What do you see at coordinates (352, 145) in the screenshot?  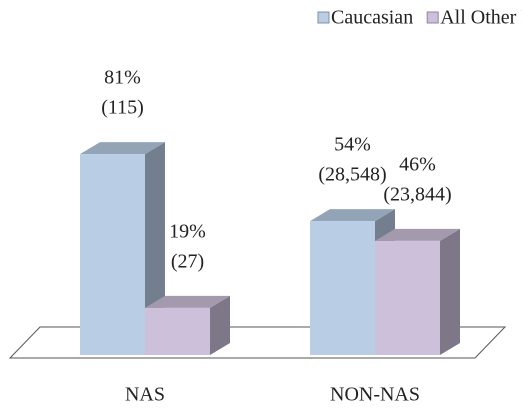 I see `value-label: 54%` at bounding box center [352, 145].